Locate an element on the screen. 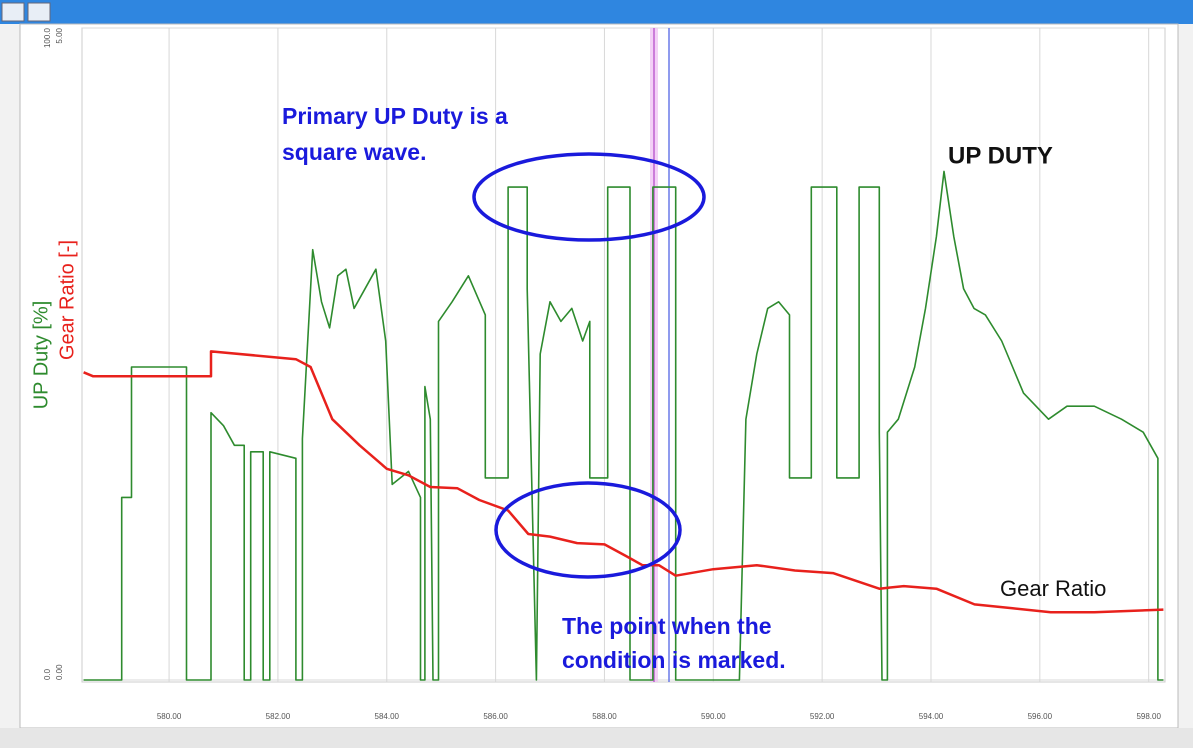 This screenshot has width=1193, height=748. annotation: Primary UP Duty is a is located at coordinates (395, 116).